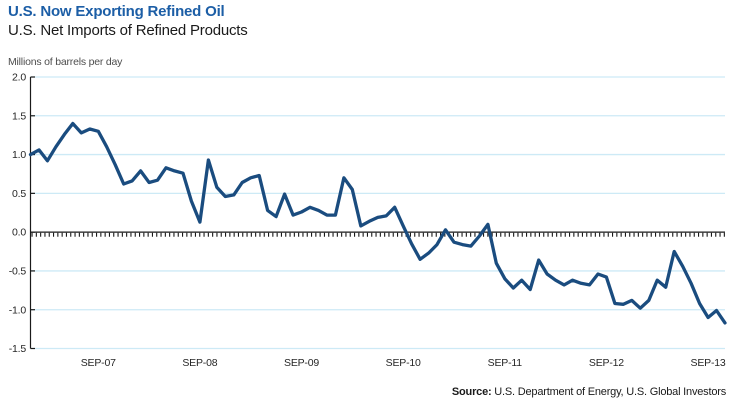 Image resolution: width=732 pixels, height=409 pixels. What do you see at coordinates (19, 233) in the screenshot?
I see `y-tick-label: 0.0` at bounding box center [19, 233].